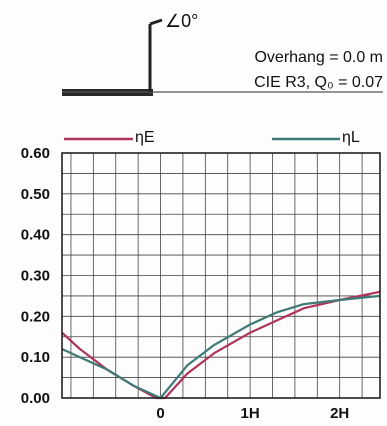 This screenshot has height=426, width=387. I want to click on tilt-angle-label: ∠0°, so click(181, 21).